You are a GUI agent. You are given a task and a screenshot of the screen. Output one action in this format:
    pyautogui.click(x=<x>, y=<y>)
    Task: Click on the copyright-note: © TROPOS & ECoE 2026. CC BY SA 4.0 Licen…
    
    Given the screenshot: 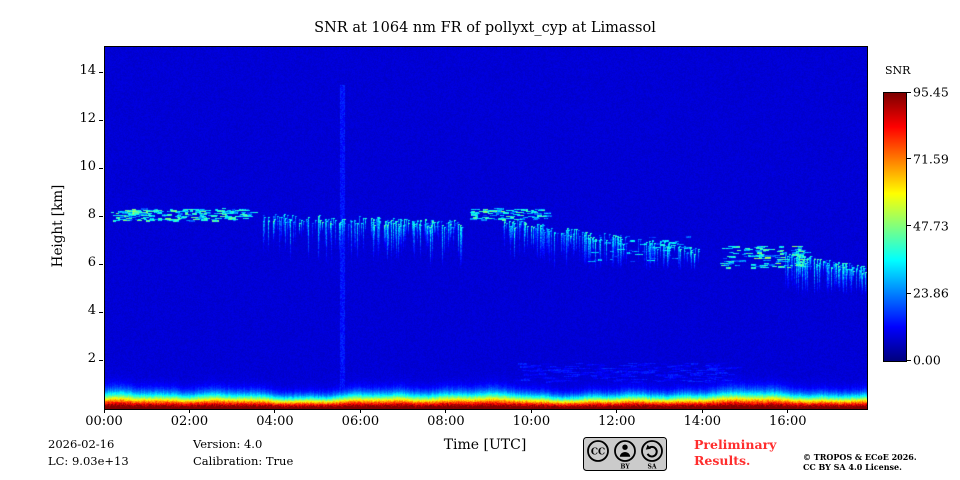 What is the action you would take?
    pyautogui.click(x=860, y=462)
    